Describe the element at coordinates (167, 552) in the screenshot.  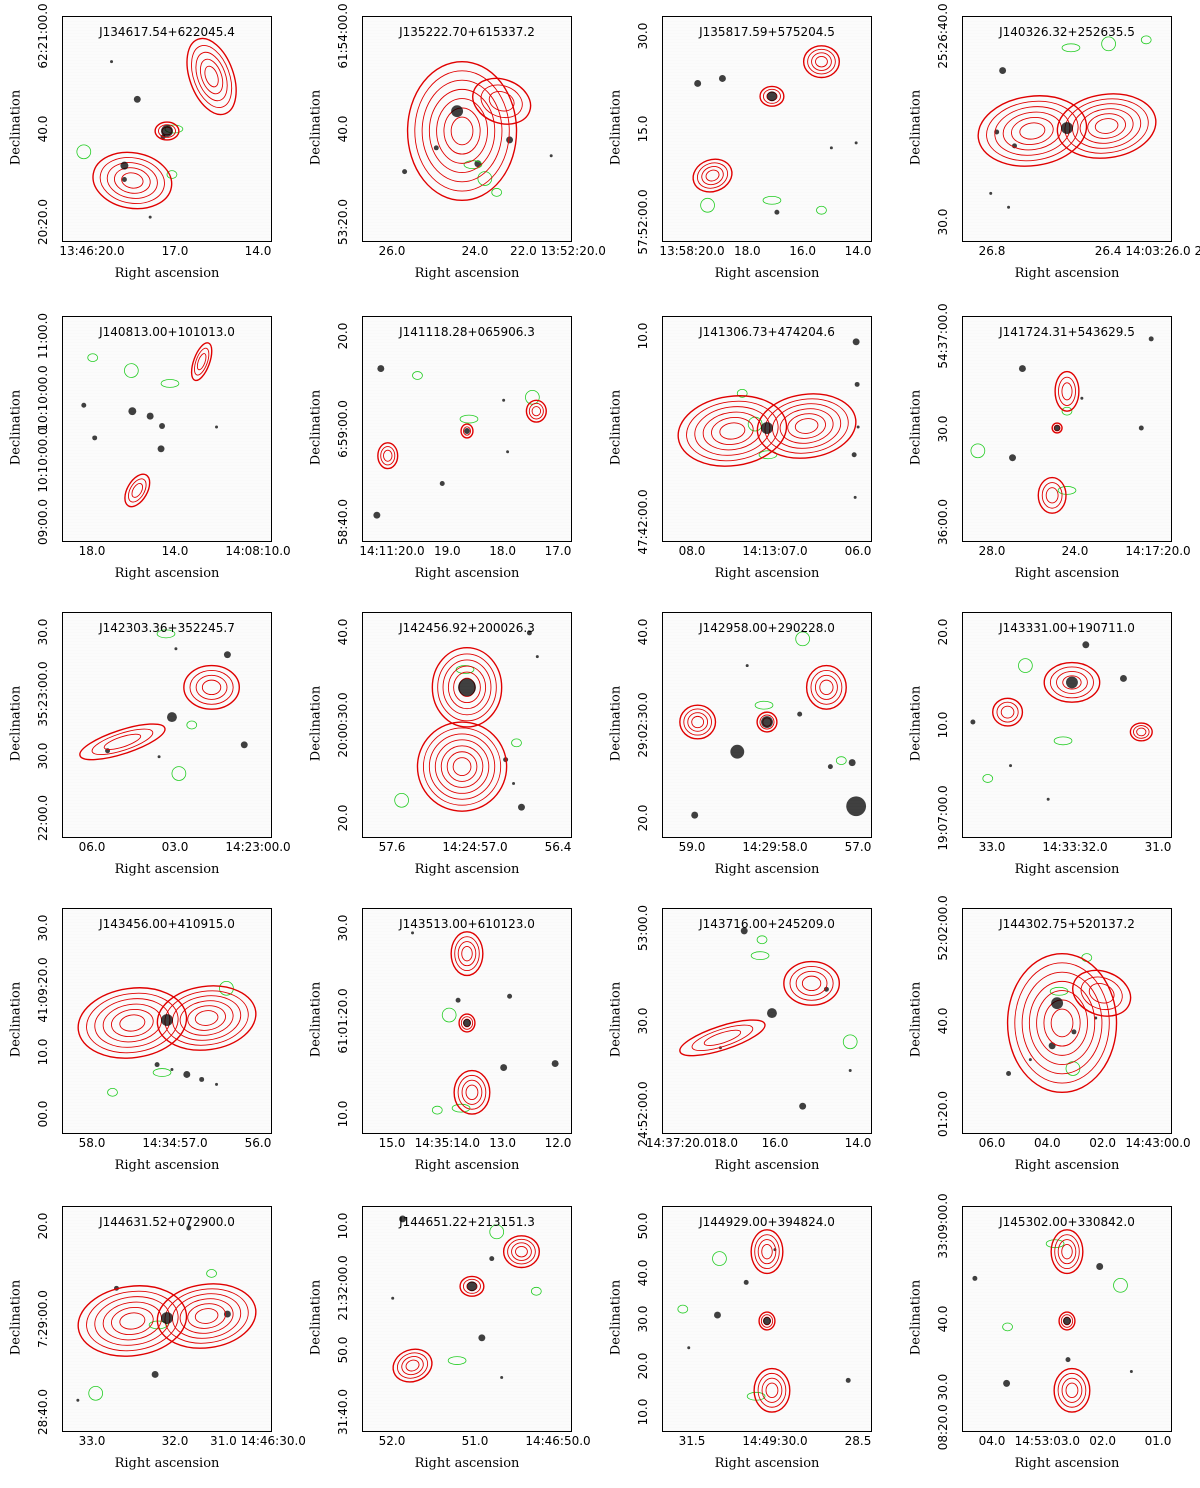
I see `x-ticks: 18.0 14.0 14:08:10.0` at that location.